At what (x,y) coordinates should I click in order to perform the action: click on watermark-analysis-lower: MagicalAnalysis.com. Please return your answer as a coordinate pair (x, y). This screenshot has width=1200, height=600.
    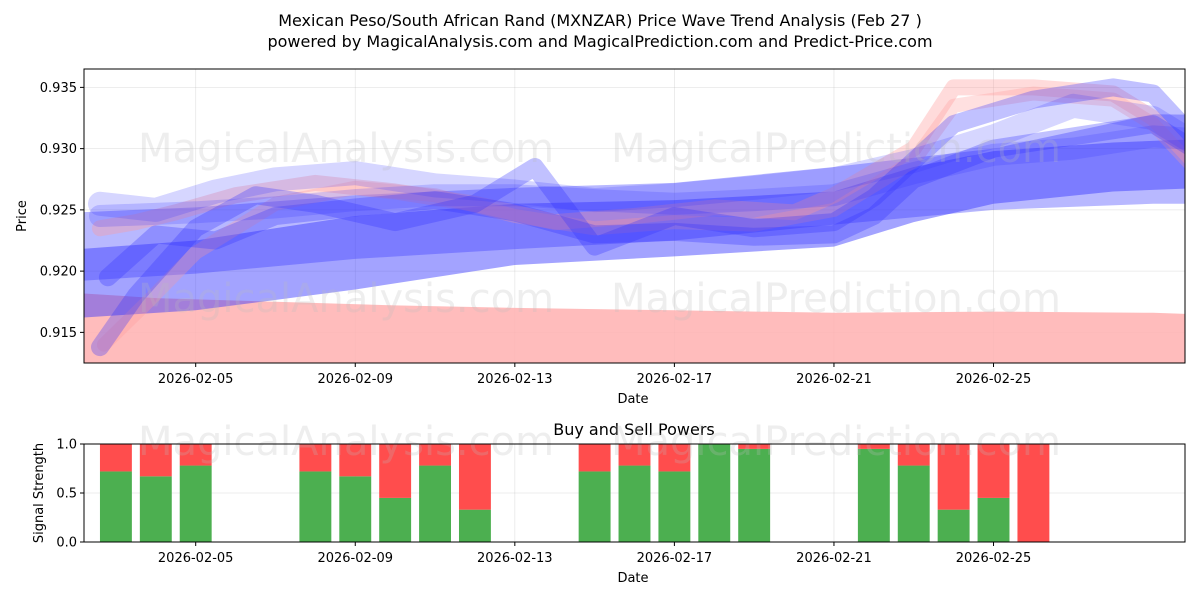
    Looking at the image, I should click on (346, 299).